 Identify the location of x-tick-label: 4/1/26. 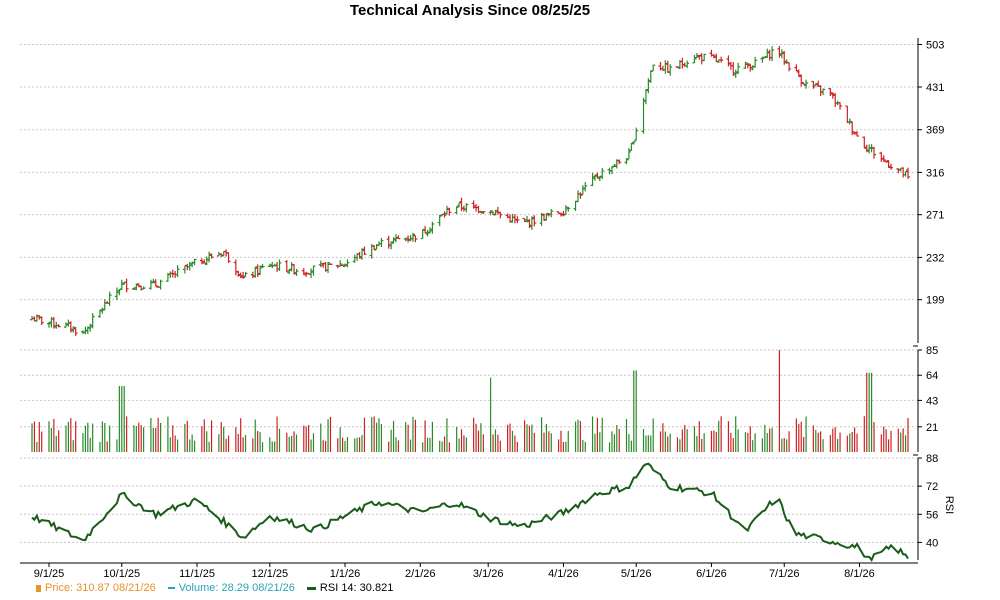
(563, 574).